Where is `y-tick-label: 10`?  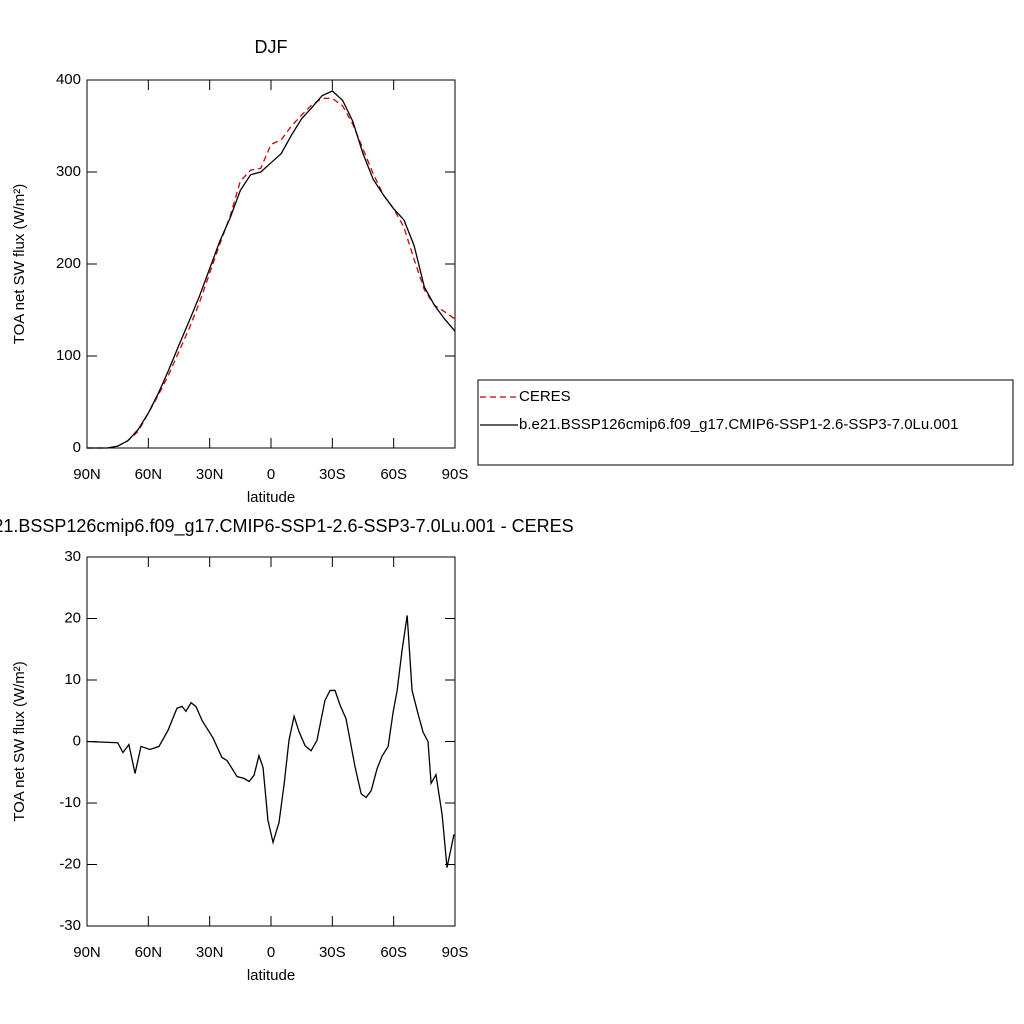
y-tick-label: 10 is located at coordinates (72, 679).